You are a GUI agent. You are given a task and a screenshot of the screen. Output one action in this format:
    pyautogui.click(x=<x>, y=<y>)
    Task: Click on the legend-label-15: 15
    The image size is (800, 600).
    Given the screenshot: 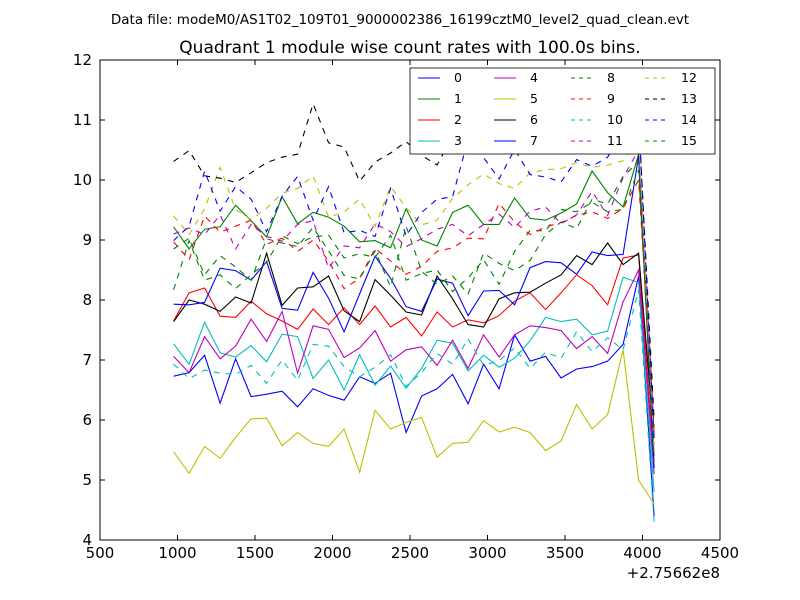 What is the action you would take?
    pyautogui.click(x=689, y=140)
    